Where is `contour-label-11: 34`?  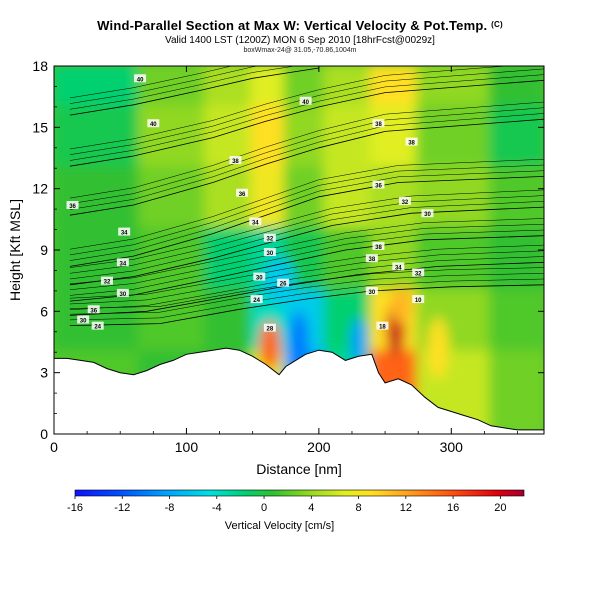 contour-label-11: 34 is located at coordinates (255, 223).